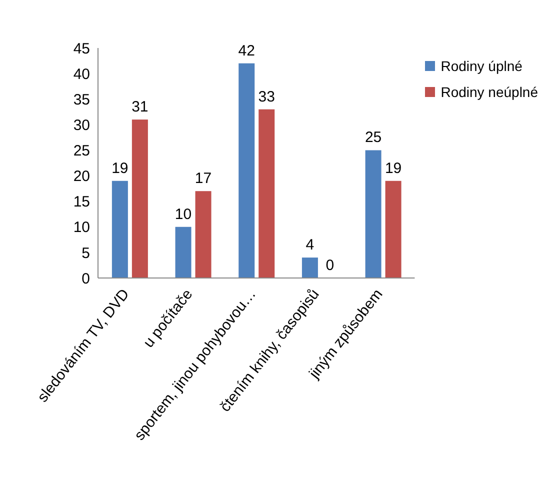  What do you see at coordinates (81, 74) in the screenshot?
I see `y-tick-label: 40` at bounding box center [81, 74].